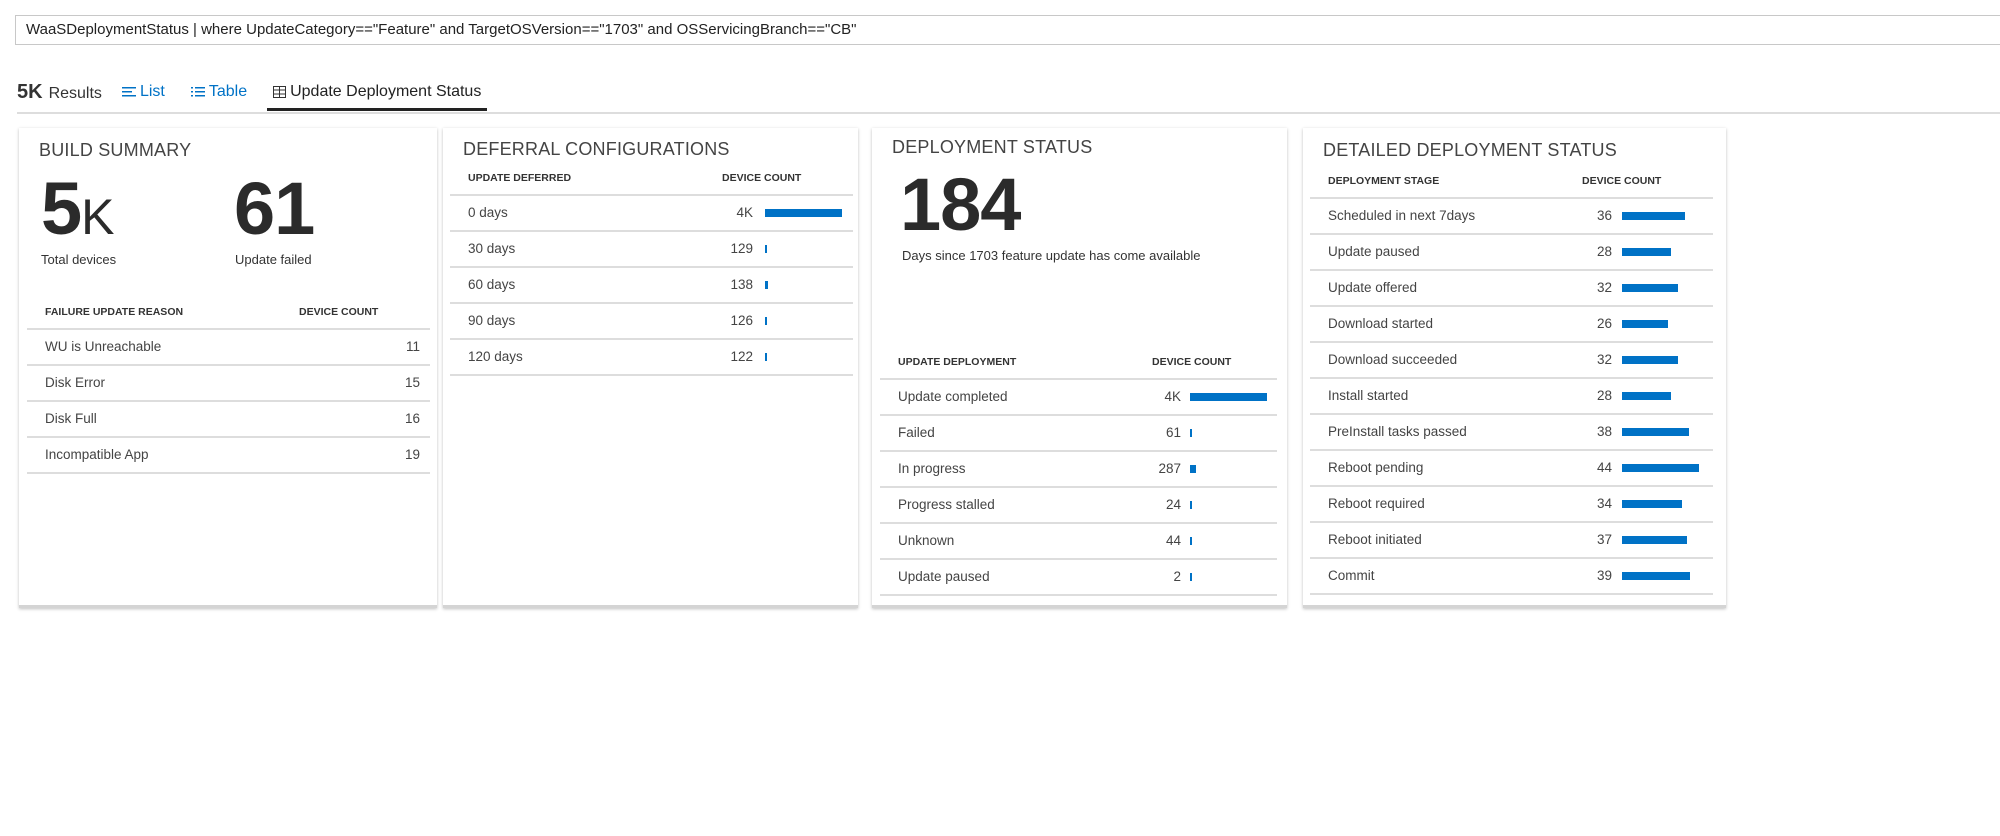  I want to click on table-row: Scheduled in next 7days 36, so click(1511, 217).